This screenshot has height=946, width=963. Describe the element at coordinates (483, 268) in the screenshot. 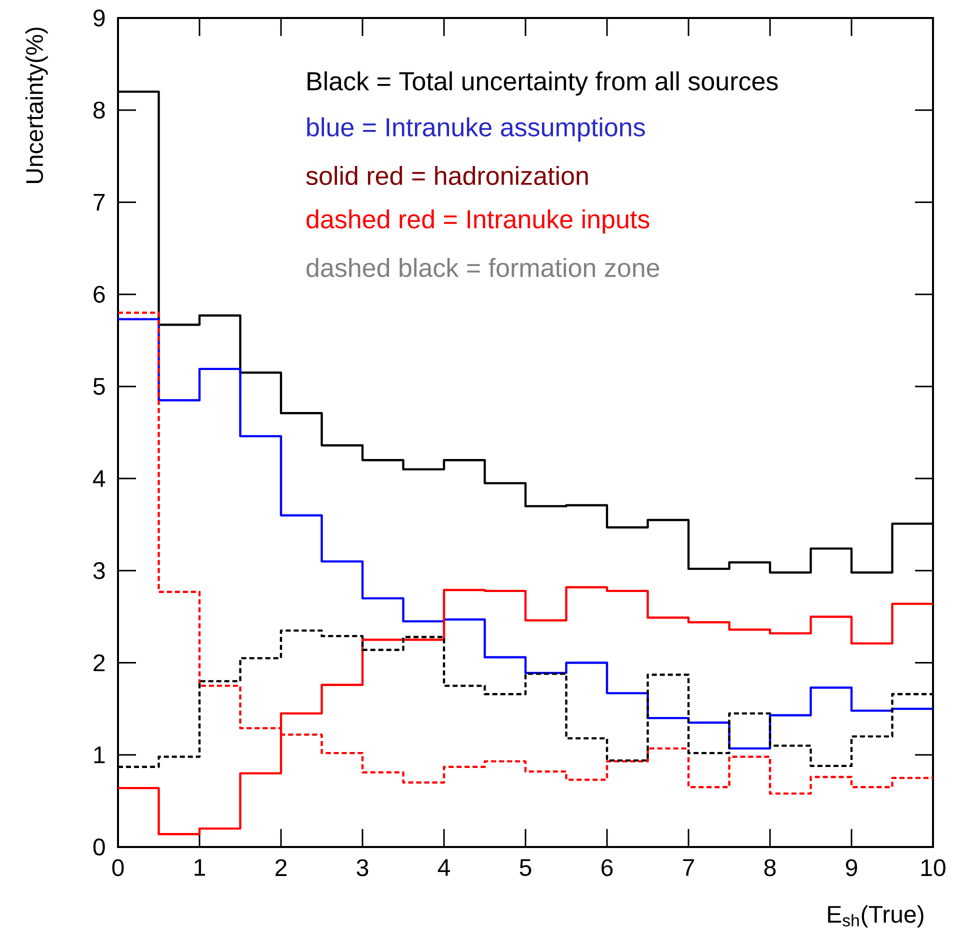

I see `annotation: dashed black = formation zone` at that location.